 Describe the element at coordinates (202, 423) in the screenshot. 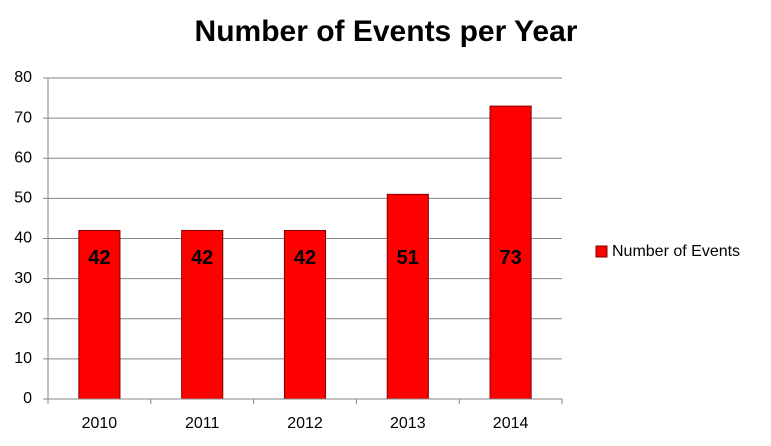

I see `x-tick-label: 2011` at that location.